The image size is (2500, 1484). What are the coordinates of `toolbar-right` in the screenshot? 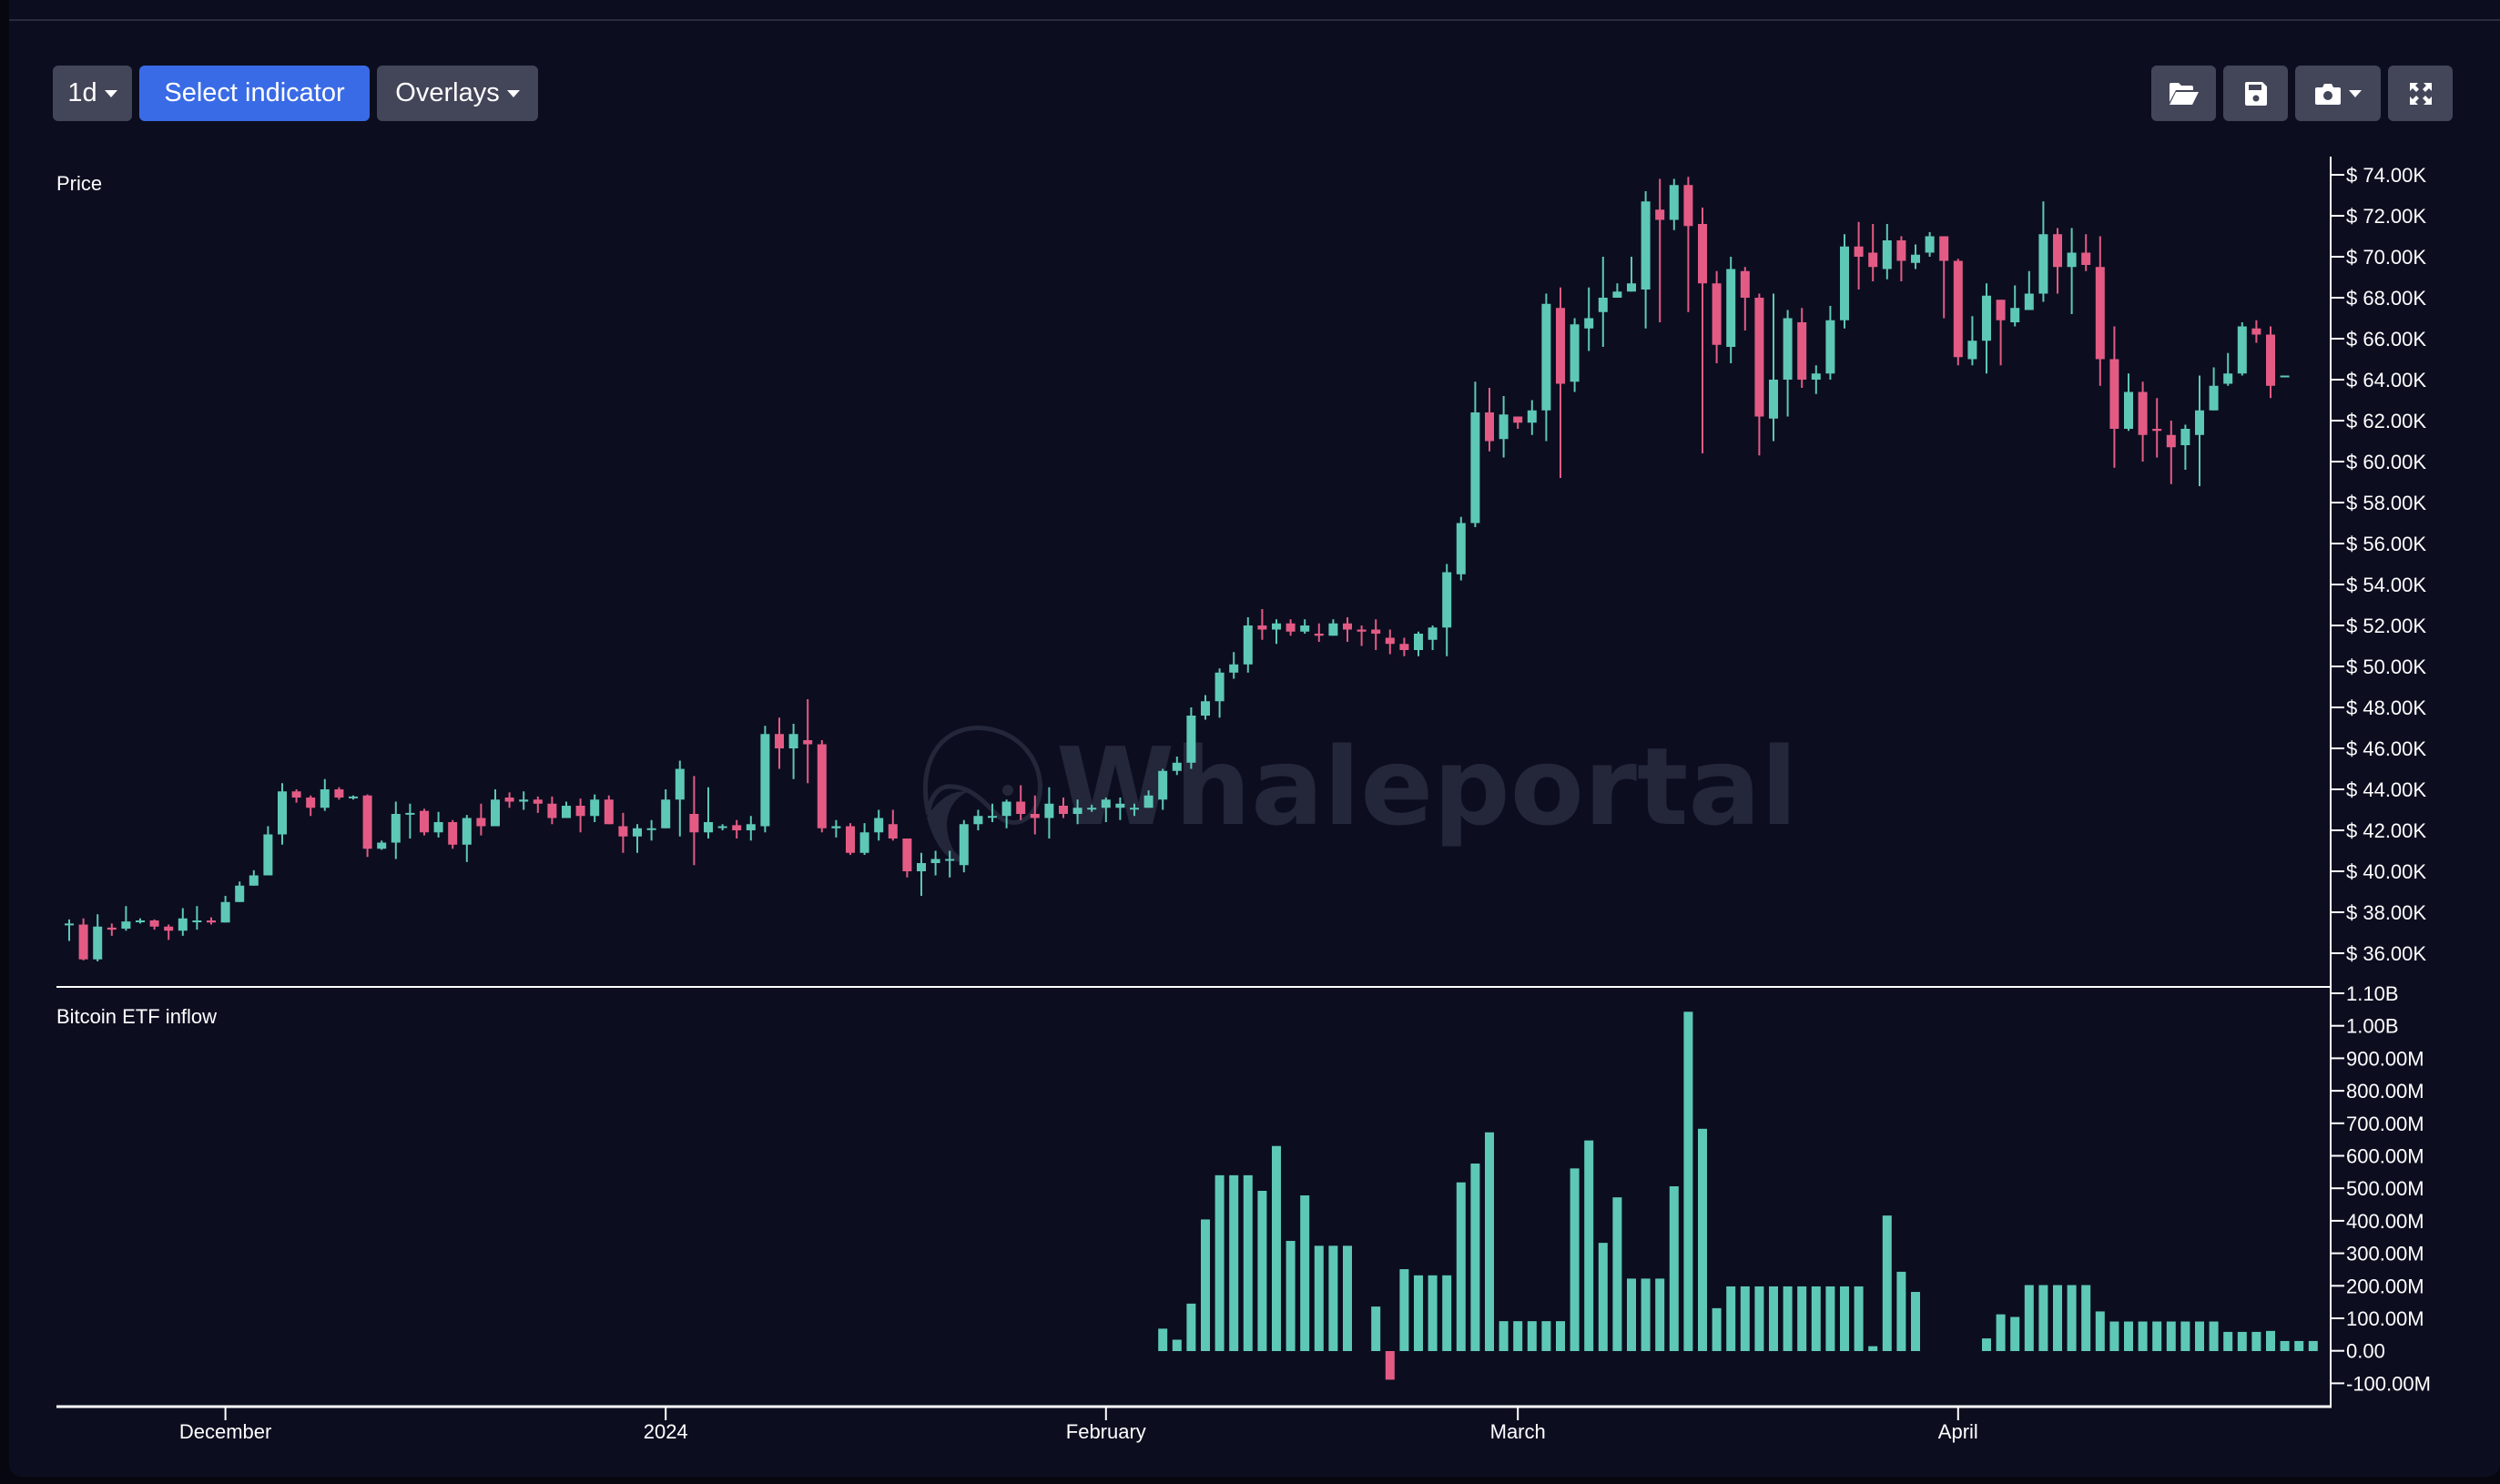 It's located at (2302, 93).